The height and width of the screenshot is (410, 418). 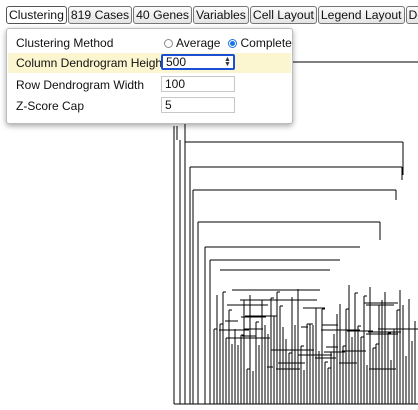 I want to click on method-average-option: Average, so click(x=192, y=43).